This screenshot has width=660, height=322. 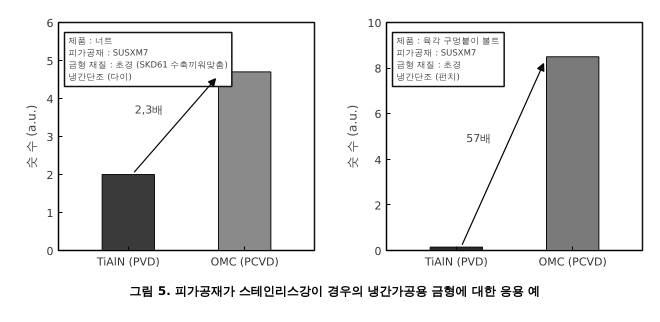 What do you see at coordinates (448, 59) in the screenshot?
I see `annotation: 제품 : 육각 구멍붙이 볼트 피가공재 : SUSXM7 금형 재질 : 초경 냉간단조 (펀치)` at bounding box center [448, 59].